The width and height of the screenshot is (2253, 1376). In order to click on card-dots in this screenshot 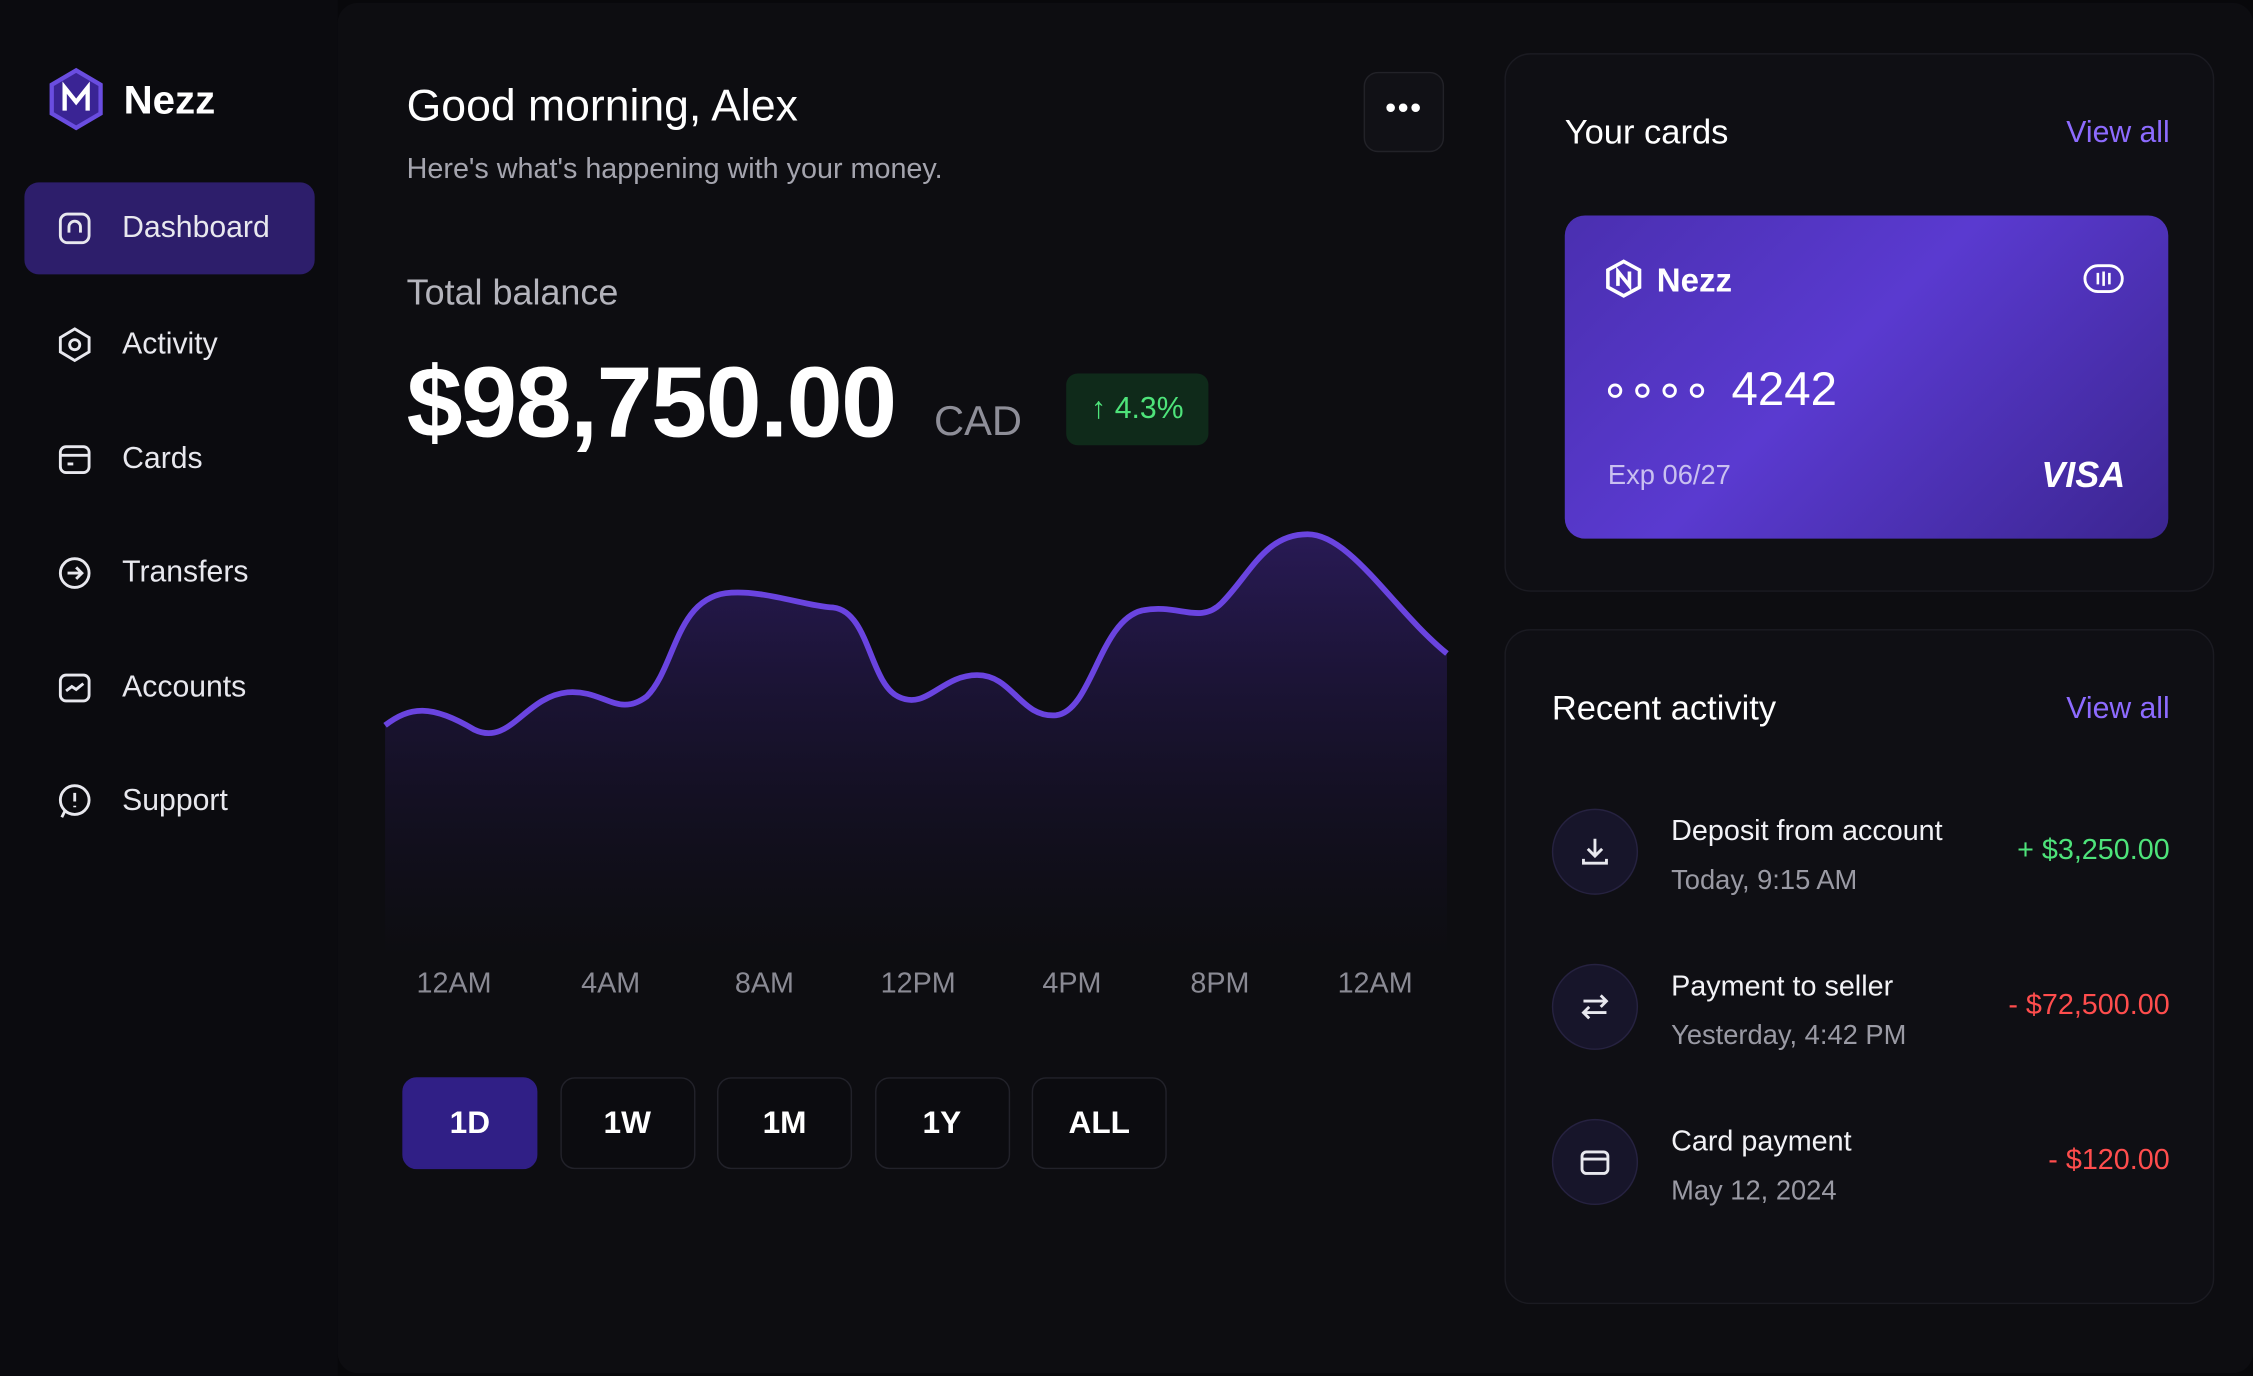, I will do `click(1656, 390)`.